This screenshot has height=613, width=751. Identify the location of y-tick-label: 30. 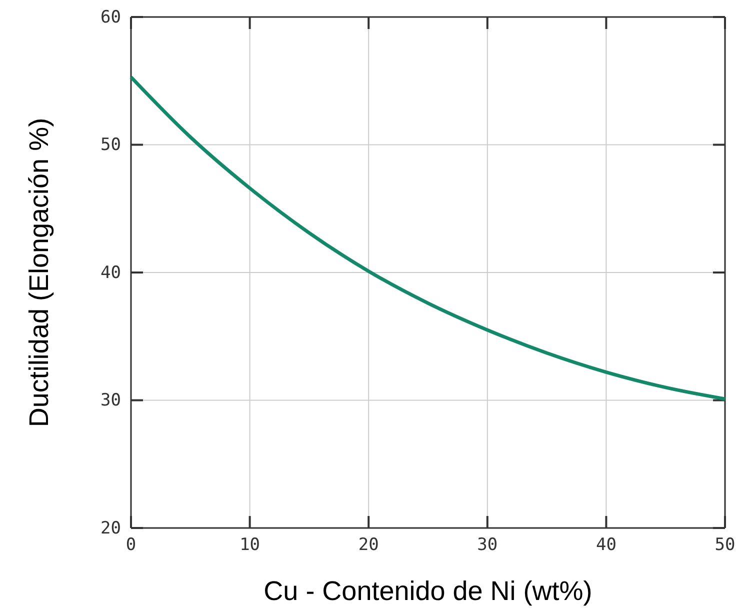
(110, 400).